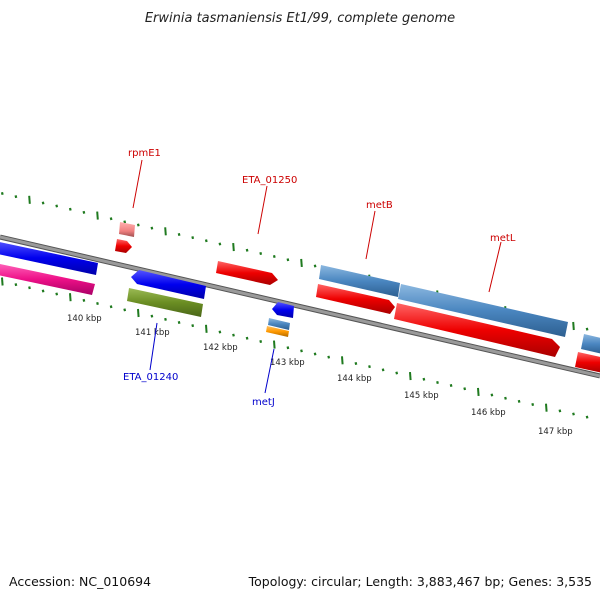 The height and width of the screenshot is (600, 600). Describe the element at coordinates (47, 279) in the screenshot. I see `gene-pink-left` at that location.